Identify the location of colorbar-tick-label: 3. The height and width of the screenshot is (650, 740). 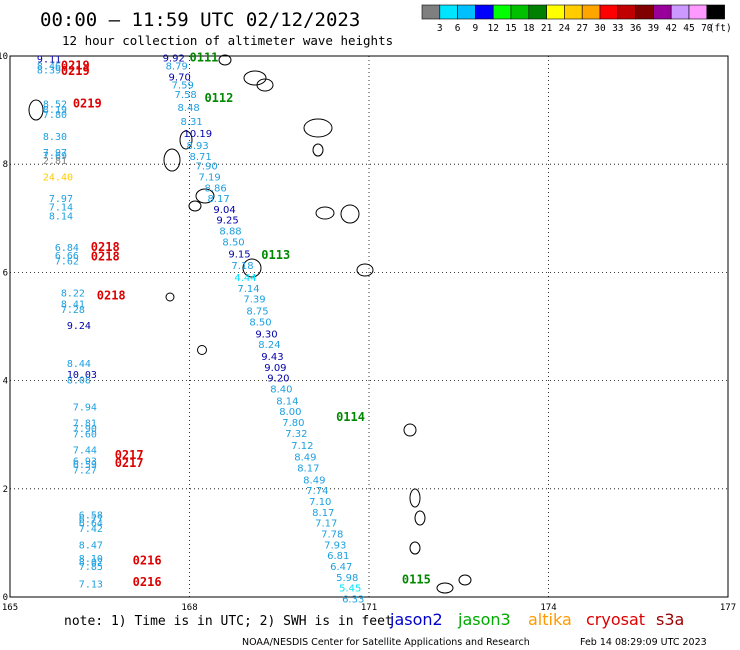
(440, 28).